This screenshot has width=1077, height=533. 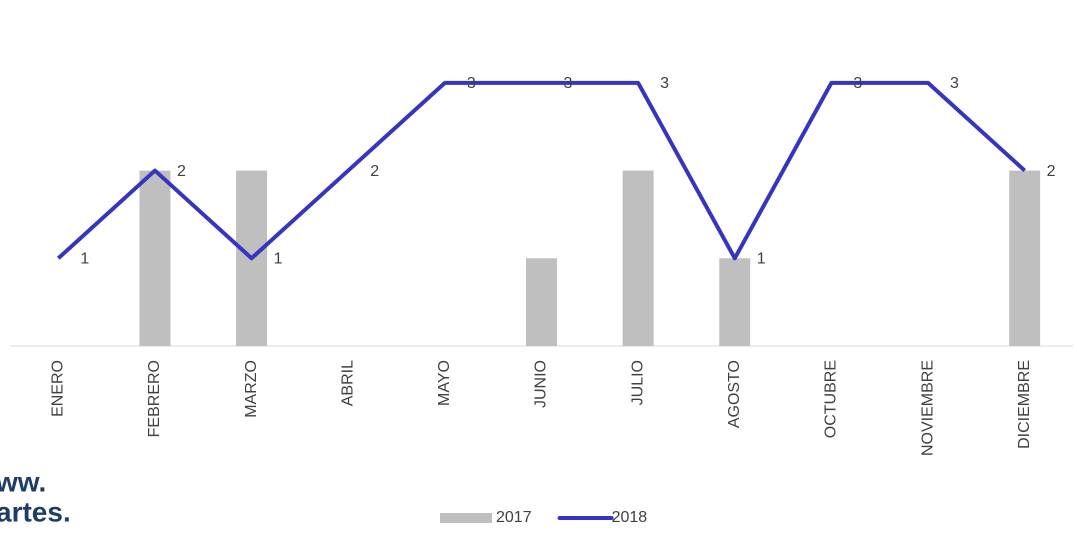 What do you see at coordinates (251, 389) in the screenshot?
I see `x-tick-label: MARZO` at bounding box center [251, 389].